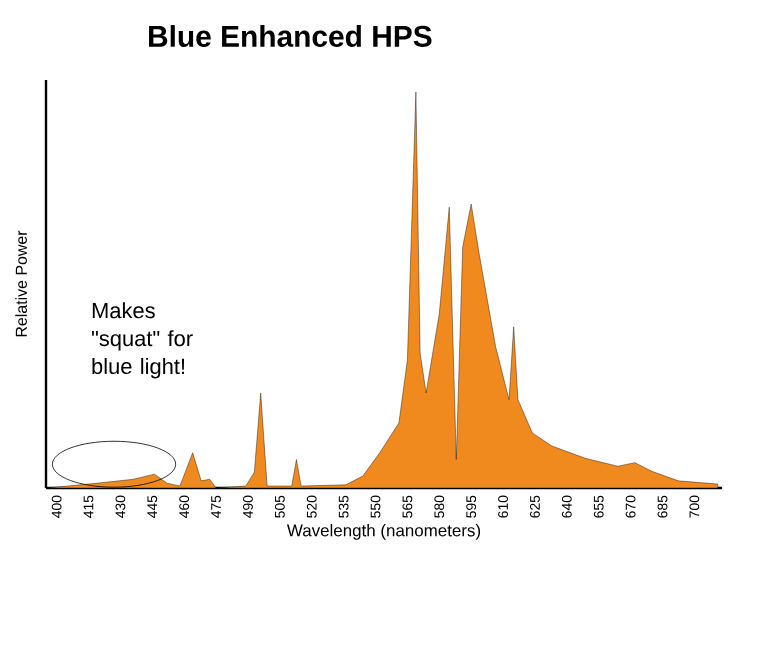 The image size is (778, 670). I want to click on x-axis-title: Wavelength (nanometers), so click(383, 531).